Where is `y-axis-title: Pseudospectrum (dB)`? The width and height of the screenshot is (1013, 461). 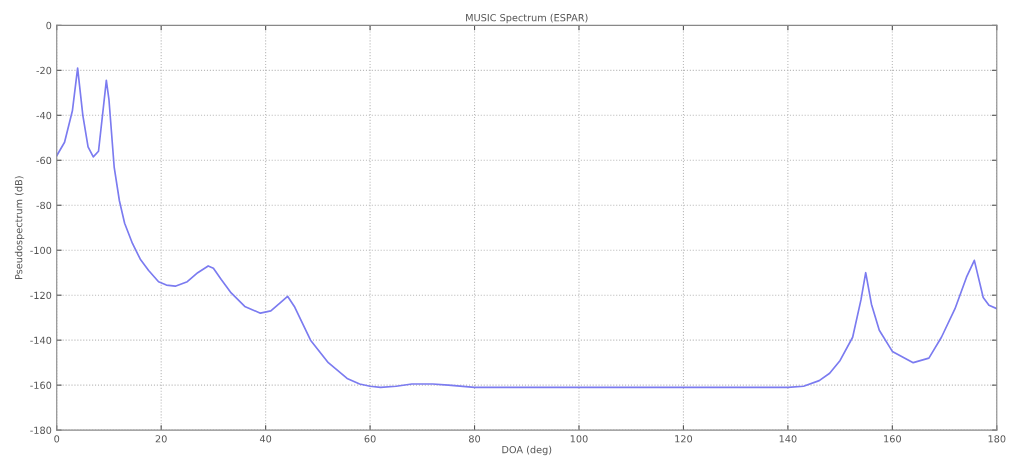
y-axis-title: Pseudospectrum (dB) is located at coordinates (19, 228).